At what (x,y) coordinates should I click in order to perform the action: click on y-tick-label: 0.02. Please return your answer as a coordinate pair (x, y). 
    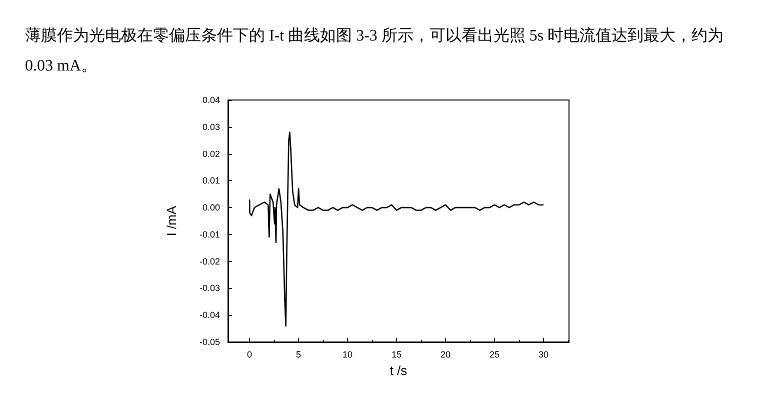
    Looking at the image, I should click on (211, 153).